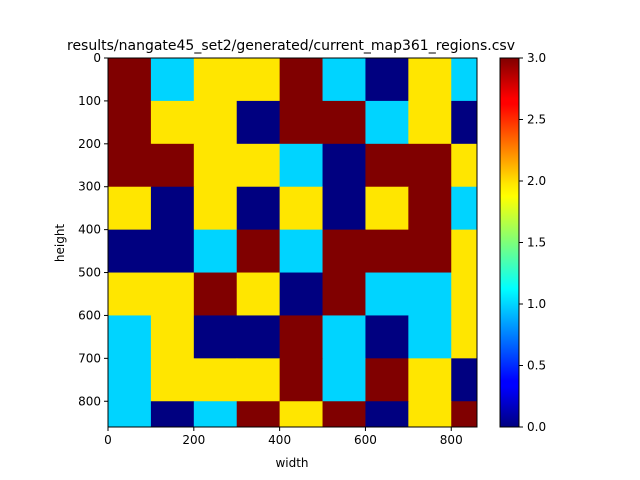  I want to click on y-tick-label: 200, so click(89, 144).